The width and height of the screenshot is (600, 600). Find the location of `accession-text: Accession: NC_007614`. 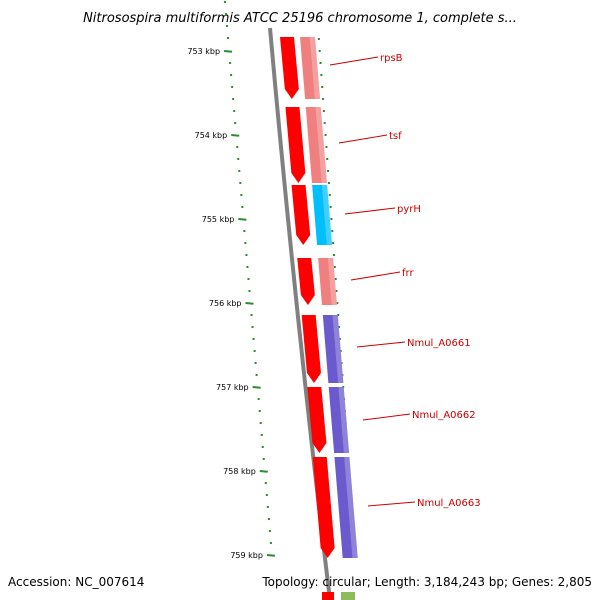

accession-text: Accession: NC_007614 is located at coordinates (76, 582).